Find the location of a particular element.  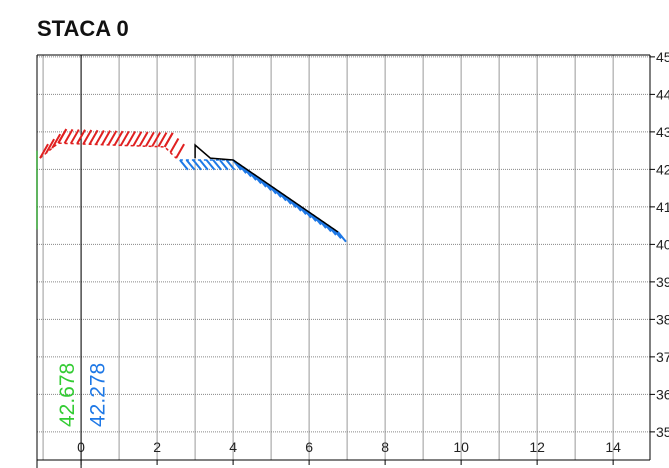

y-tick-label: 45 is located at coordinates (662, 57).